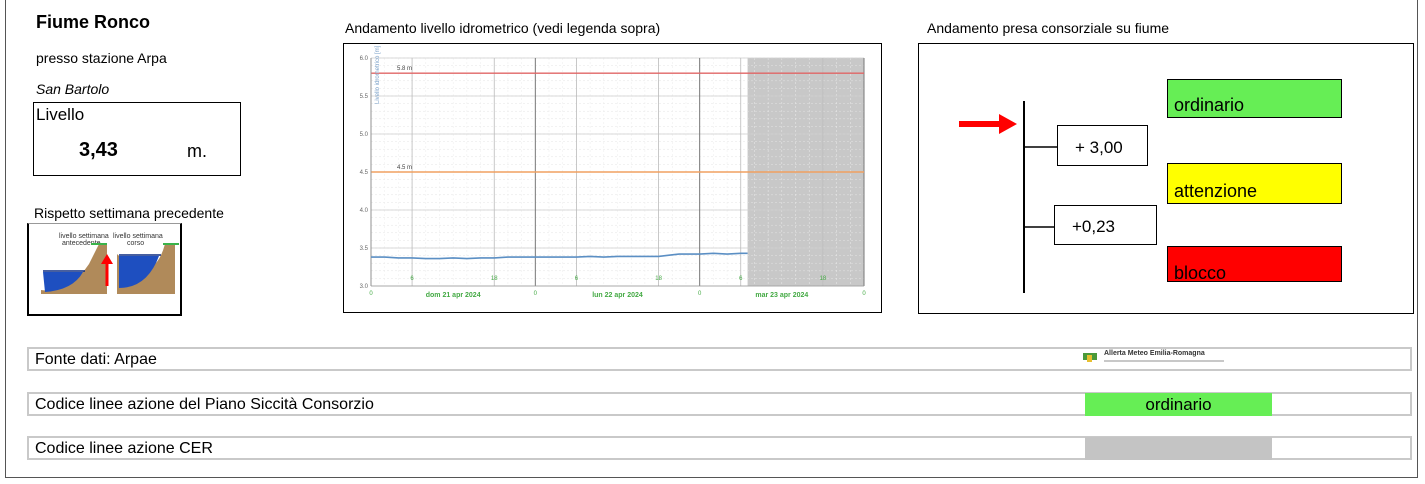 This screenshot has height=484, width=1425. What do you see at coordinates (98, 150) in the screenshot?
I see `level-value: 3,43` at bounding box center [98, 150].